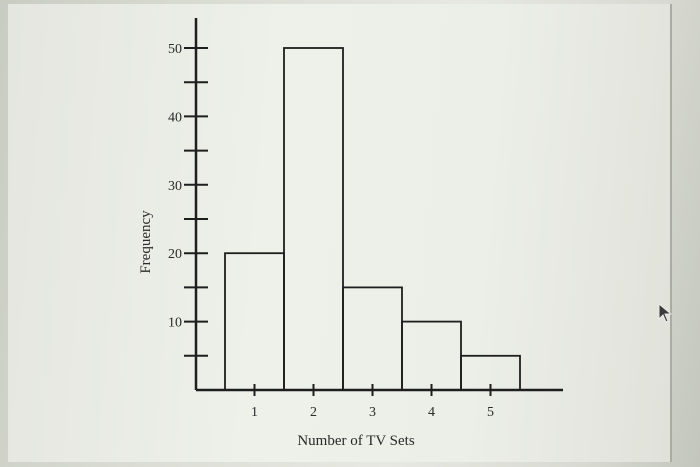  Describe the element at coordinates (175, 117) in the screenshot. I see `y-tick-label: 40` at that location.